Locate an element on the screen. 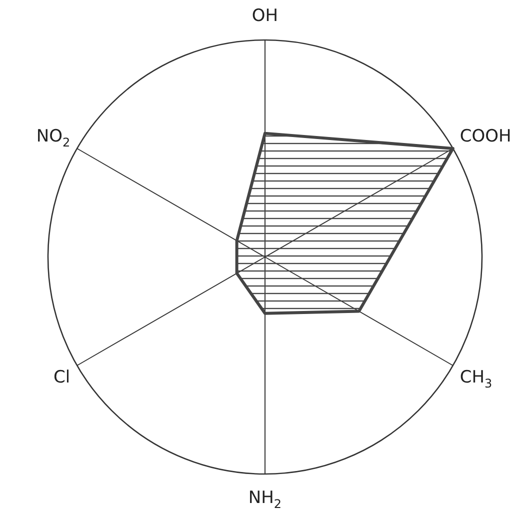 The width and height of the screenshot is (529, 516). spoke-label: NO$_{2}$ is located at coordinates (53, 138).